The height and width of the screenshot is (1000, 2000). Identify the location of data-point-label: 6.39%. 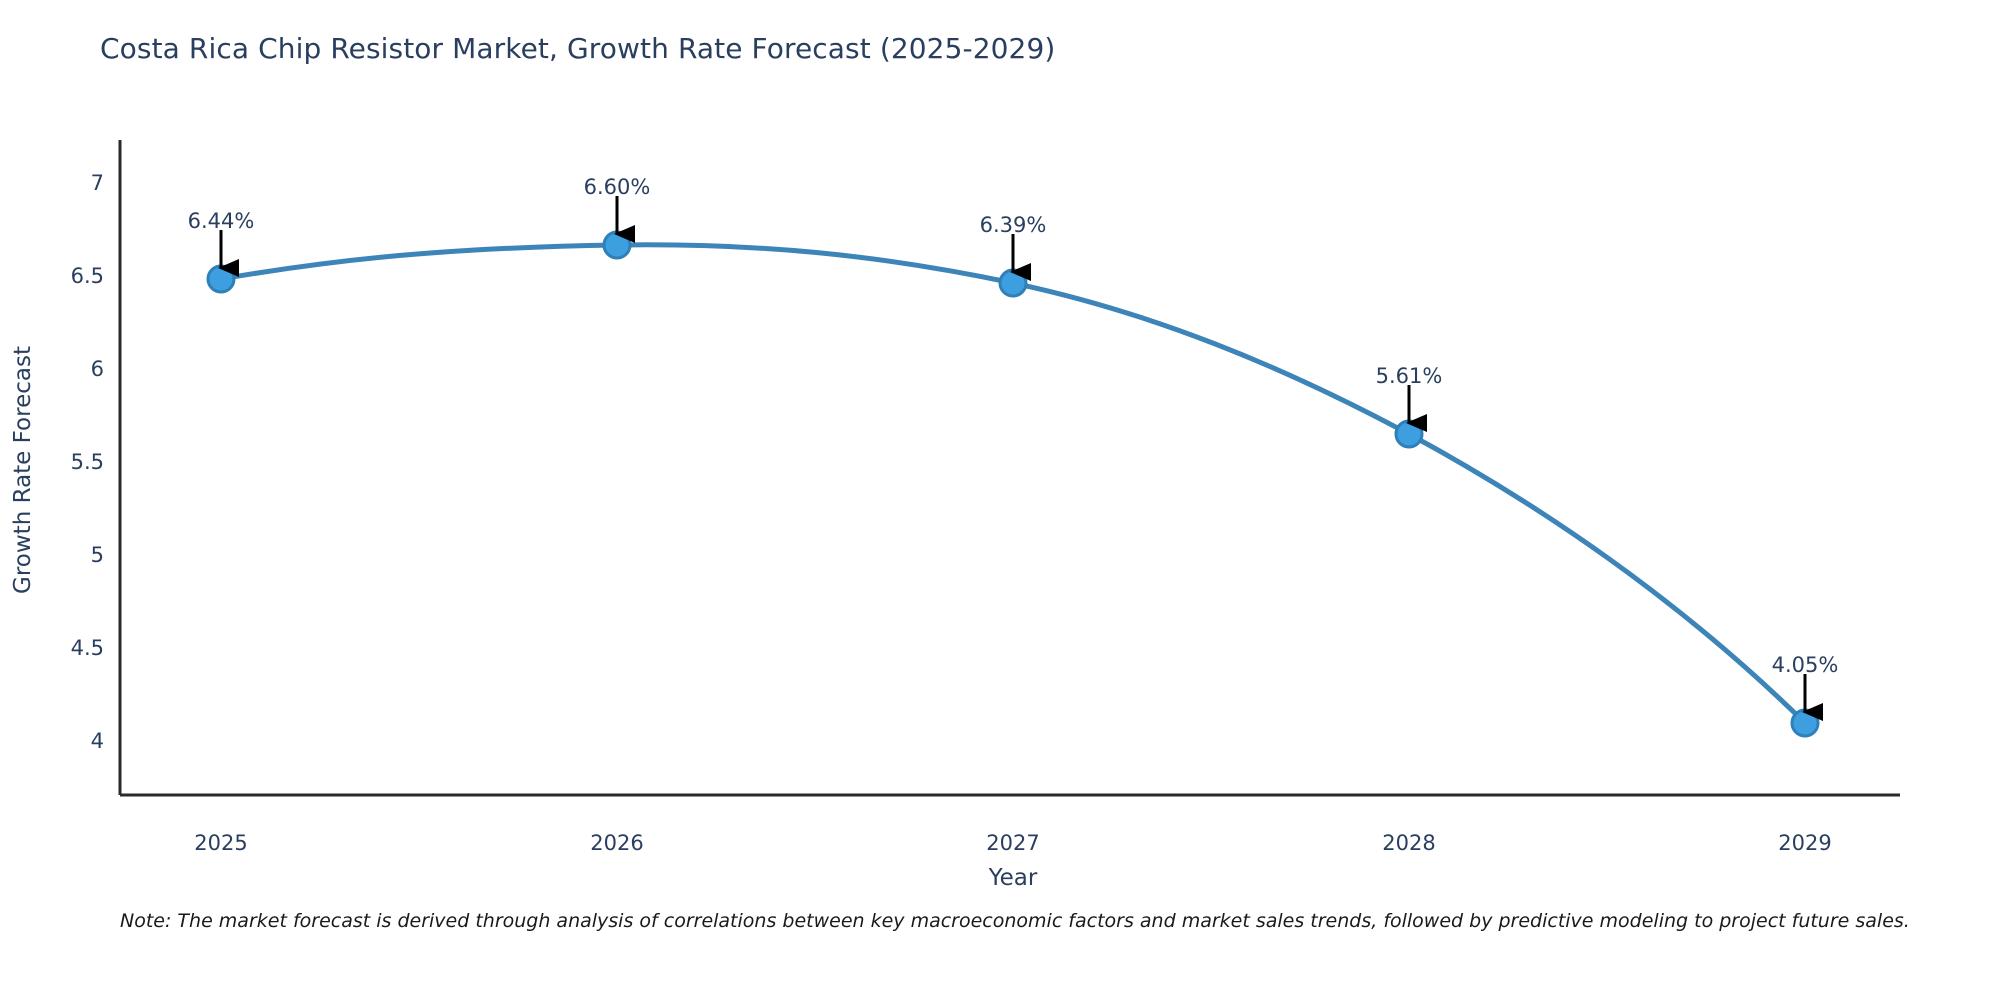
(1013, 225).